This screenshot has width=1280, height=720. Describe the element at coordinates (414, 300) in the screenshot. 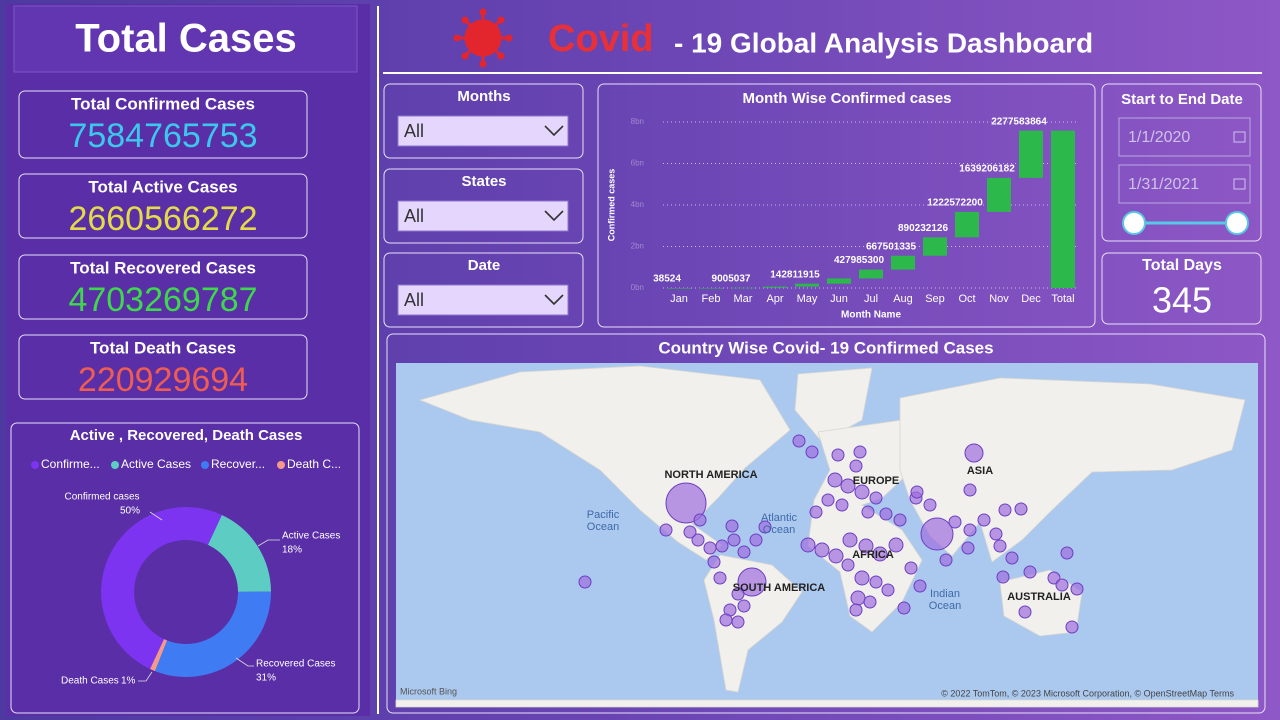

I see `dropdown-value: All` at that location.